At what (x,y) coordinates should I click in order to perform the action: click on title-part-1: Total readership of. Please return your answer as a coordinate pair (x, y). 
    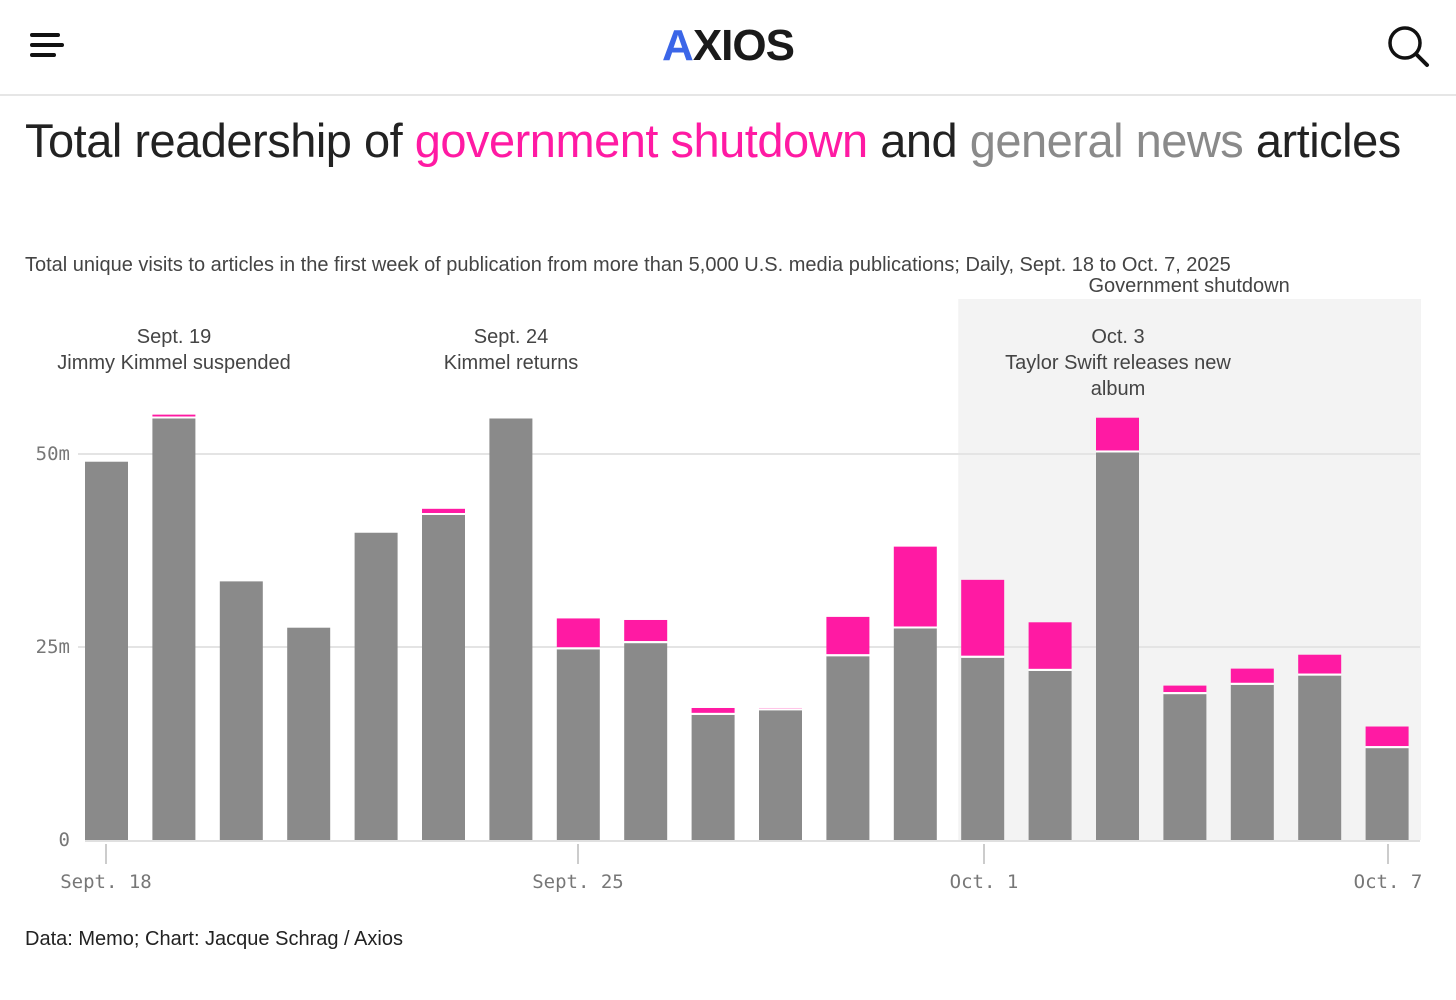
    Looking at the image, I should click on (220, 140).